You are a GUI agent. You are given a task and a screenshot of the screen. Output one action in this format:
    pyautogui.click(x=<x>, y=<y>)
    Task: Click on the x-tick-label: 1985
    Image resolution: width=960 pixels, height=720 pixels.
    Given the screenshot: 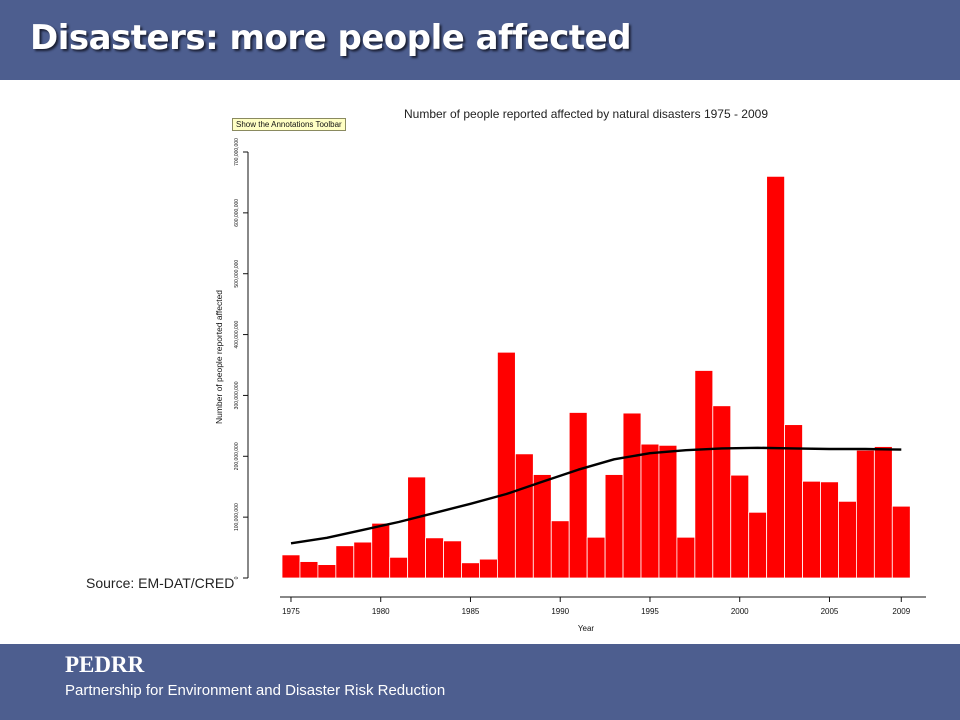 What is the action you would take?
    pyautogui.click(x=471, y=611)
    